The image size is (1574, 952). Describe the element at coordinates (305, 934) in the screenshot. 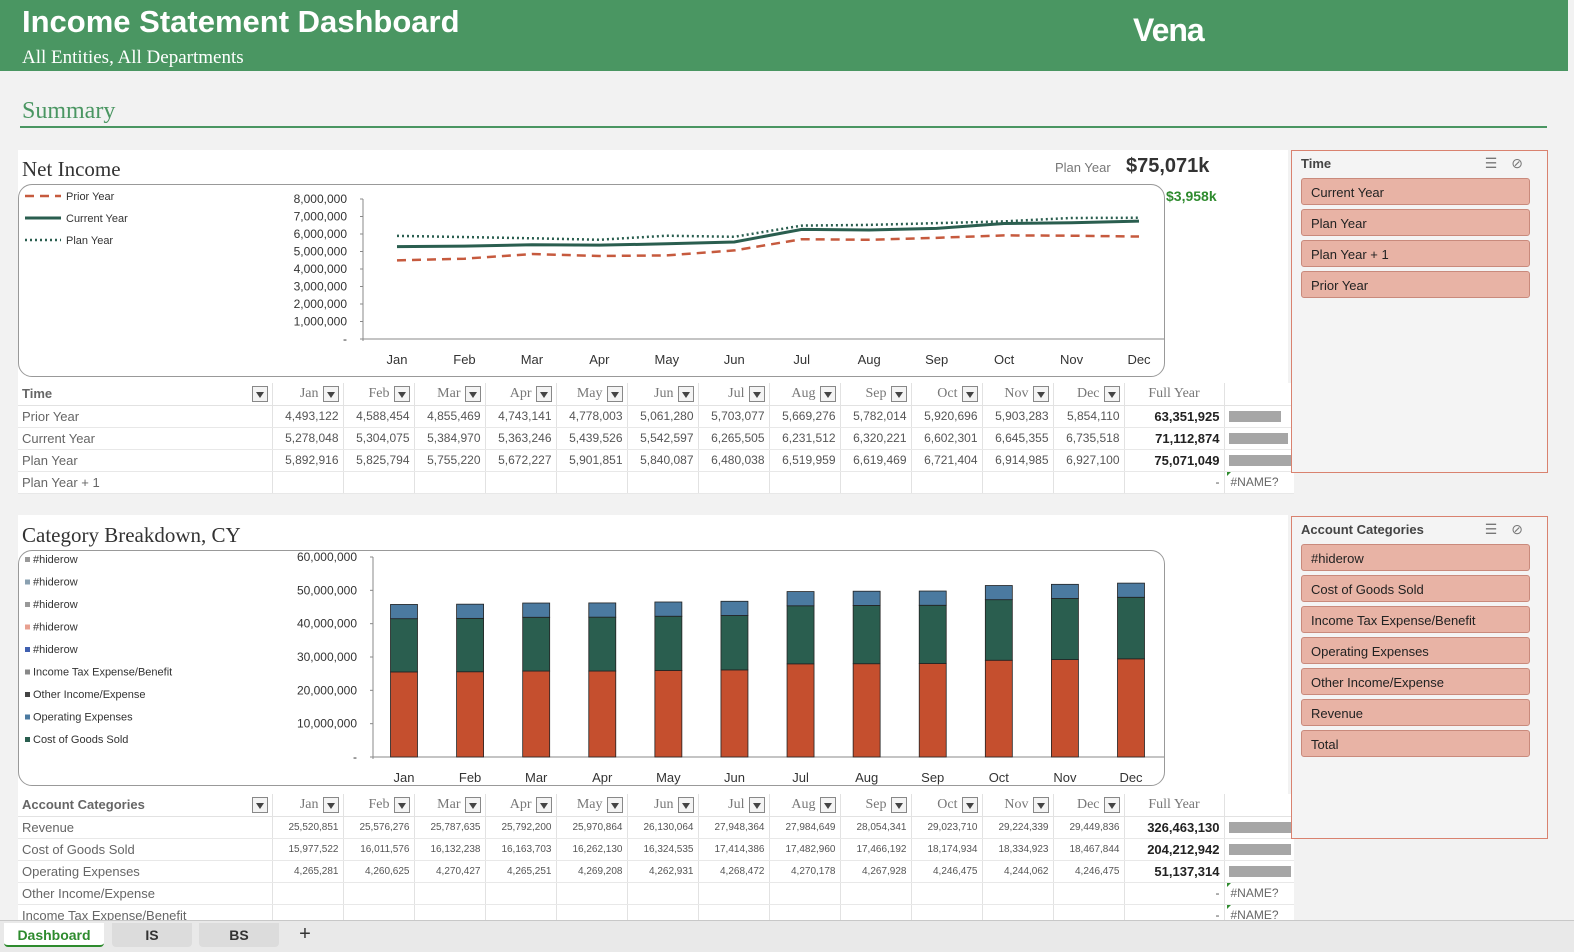

I see `add-sheet-button: +` at that location.